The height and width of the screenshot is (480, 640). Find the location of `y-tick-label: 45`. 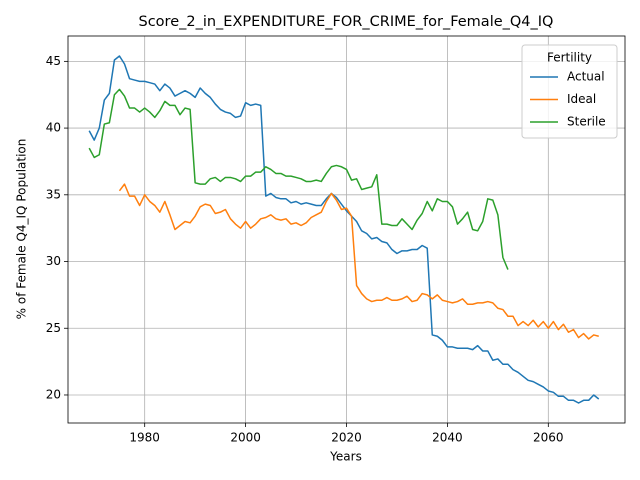

y-tick-label: 45 is located at coordinates (53, 61).